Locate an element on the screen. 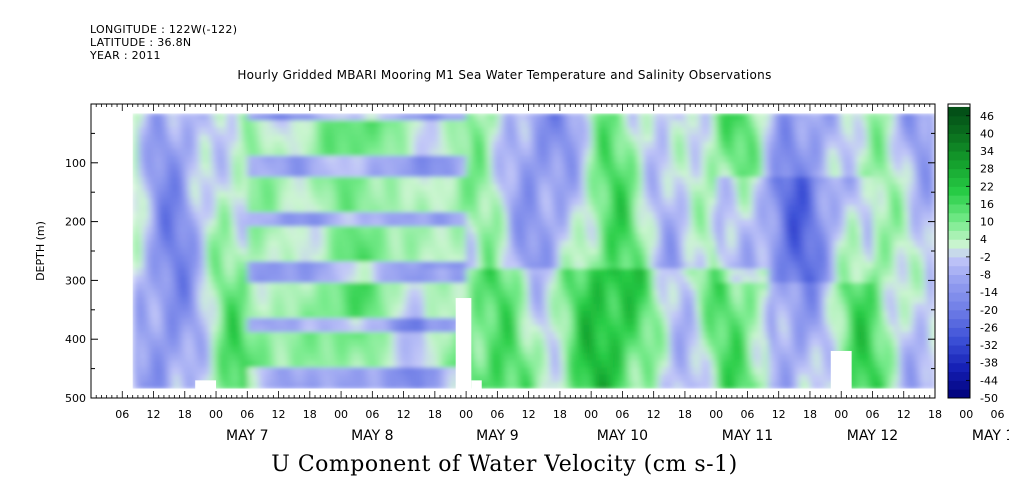 This screenshot has height=504, width=1009. colorbar-label: -2 is located at coordinates (985, 257).